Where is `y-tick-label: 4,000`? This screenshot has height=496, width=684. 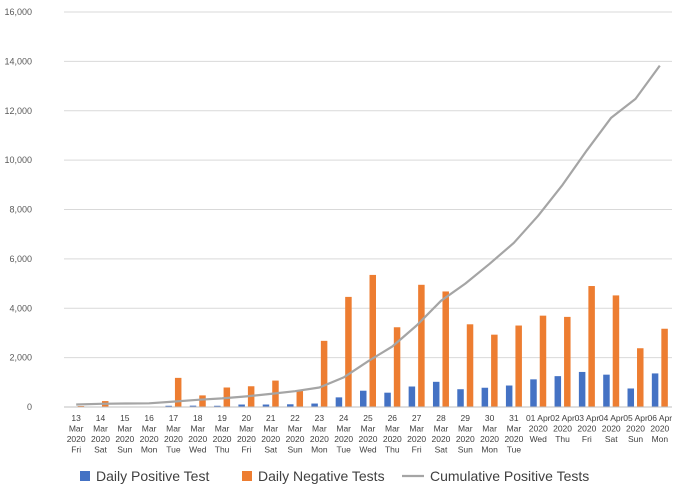 y-tick-label: 4,000 is located at coordinates (20, 308).